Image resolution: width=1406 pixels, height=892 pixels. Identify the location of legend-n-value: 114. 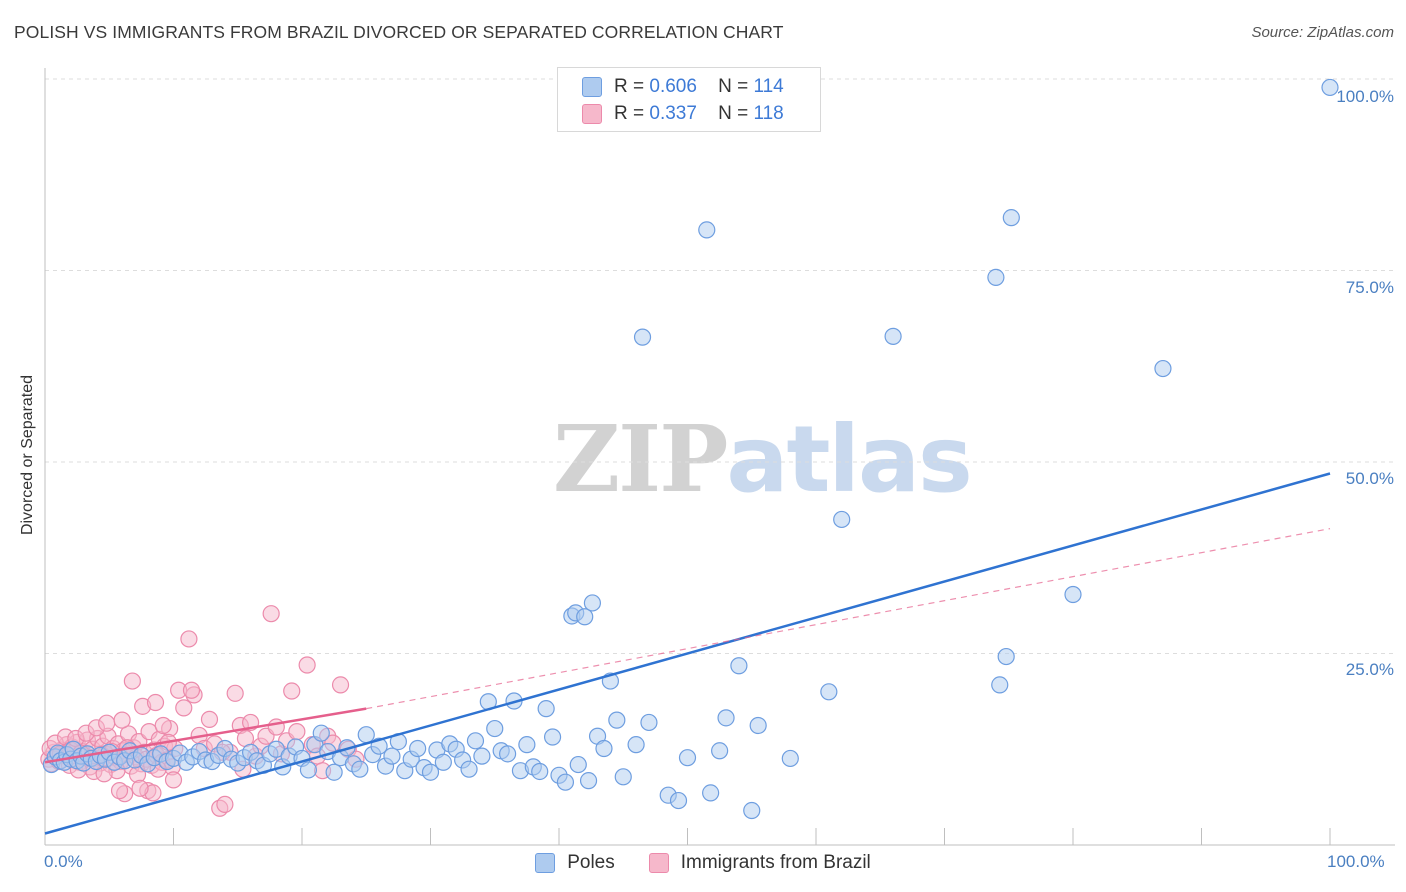
(768, 86).